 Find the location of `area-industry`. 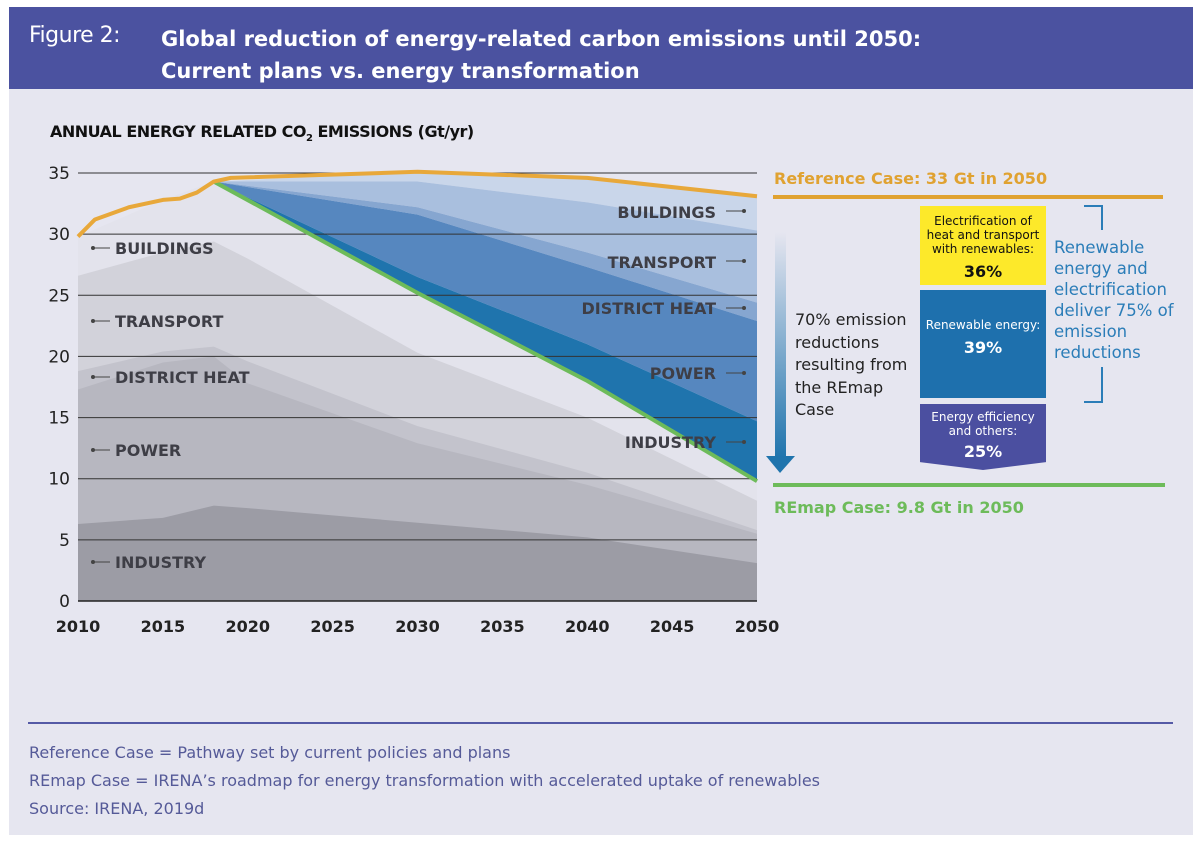

area-industry is located at coordinates (417, 553).